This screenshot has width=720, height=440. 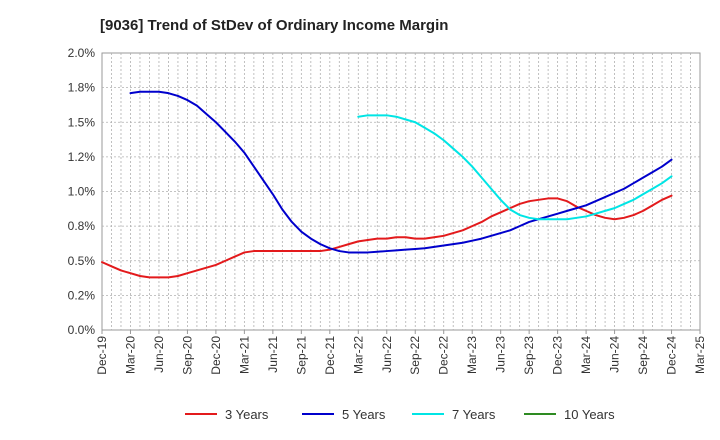 I want to click on series-line-7-years, so click(x=515, y=167).